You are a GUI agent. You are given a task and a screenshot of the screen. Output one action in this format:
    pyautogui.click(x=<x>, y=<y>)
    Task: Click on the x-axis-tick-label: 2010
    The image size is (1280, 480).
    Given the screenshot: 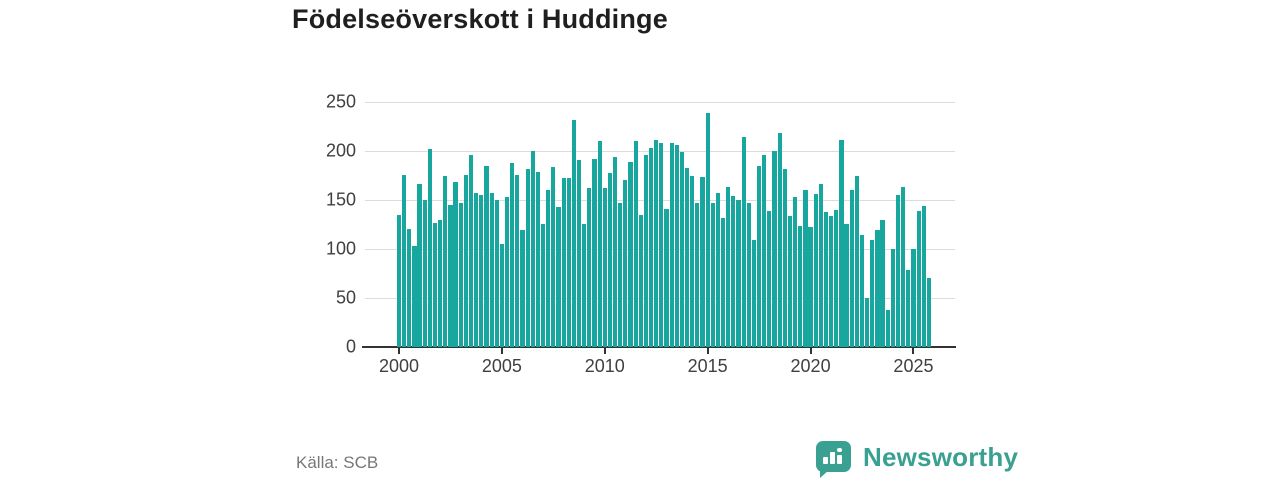 What is the action you would take?
    pyautogui.click(x=604, y=366)
    